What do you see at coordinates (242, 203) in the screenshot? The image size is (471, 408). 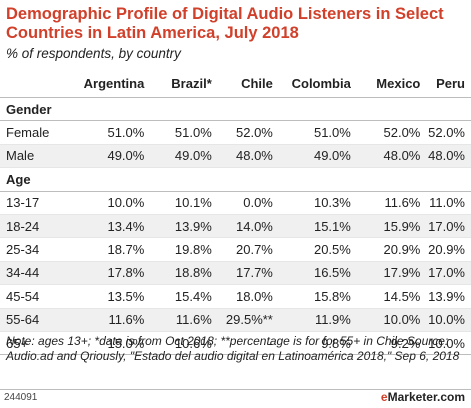 I see `table-cell: 0.0%` at bounding box center [242, 203].